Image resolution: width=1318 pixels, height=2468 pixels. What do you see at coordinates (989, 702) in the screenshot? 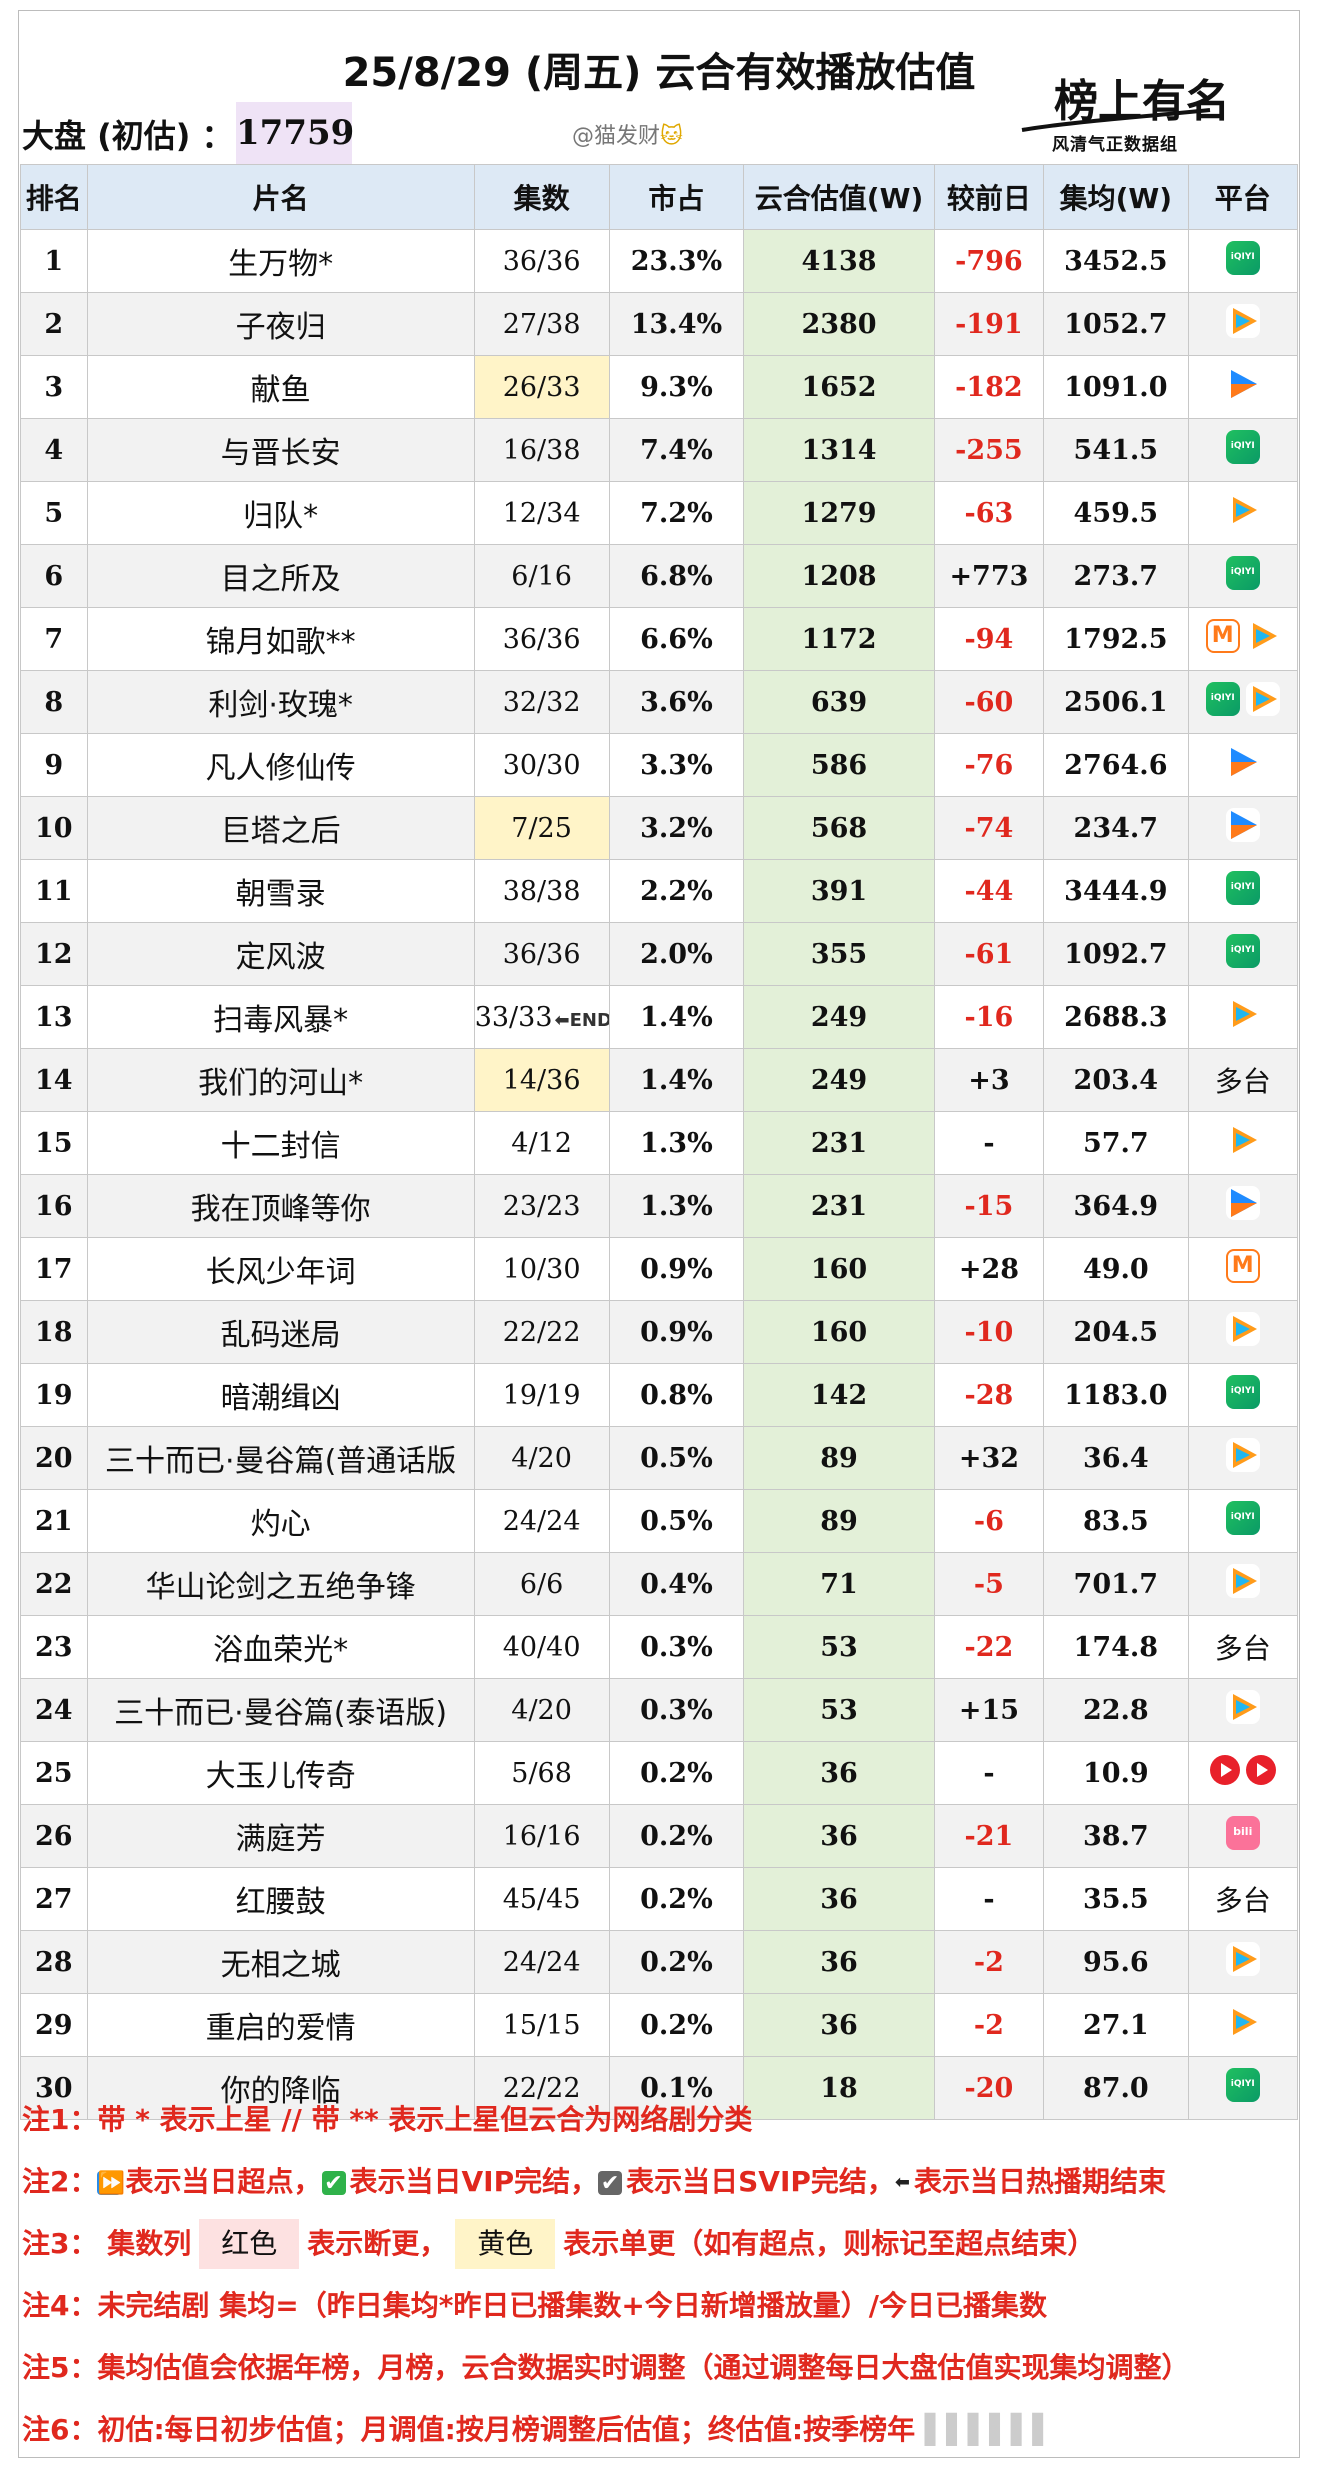
I see `diff-cell: -60` at bounding box center [989, 702].